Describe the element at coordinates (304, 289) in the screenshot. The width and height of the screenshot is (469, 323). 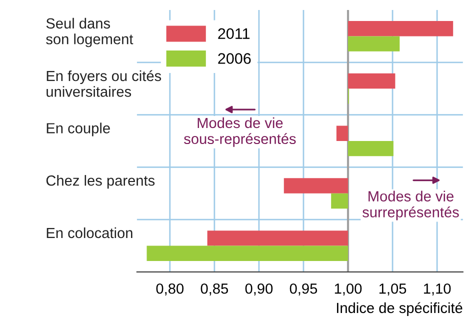
I see `x-tick-label: 0,95` at that location.